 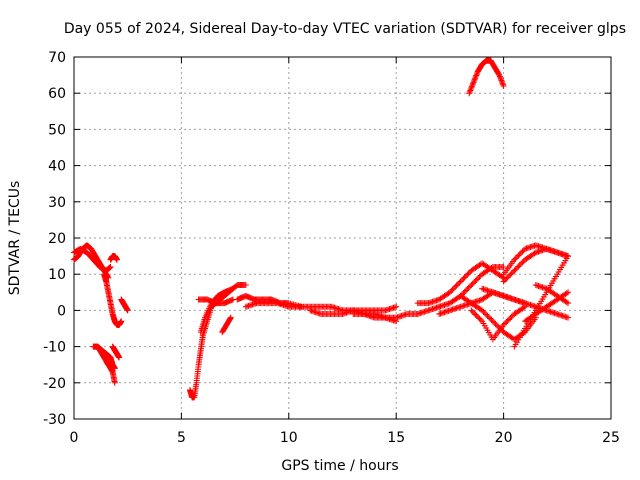 I want to click on y-tick-label: -30, so click(x=54, y=420).